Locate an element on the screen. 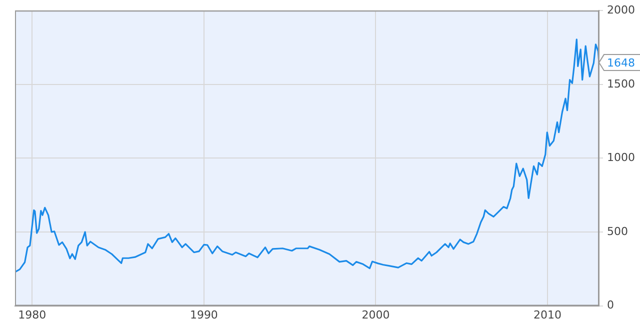  y-tick-label: 1500 is located at coordinates (621, 83).